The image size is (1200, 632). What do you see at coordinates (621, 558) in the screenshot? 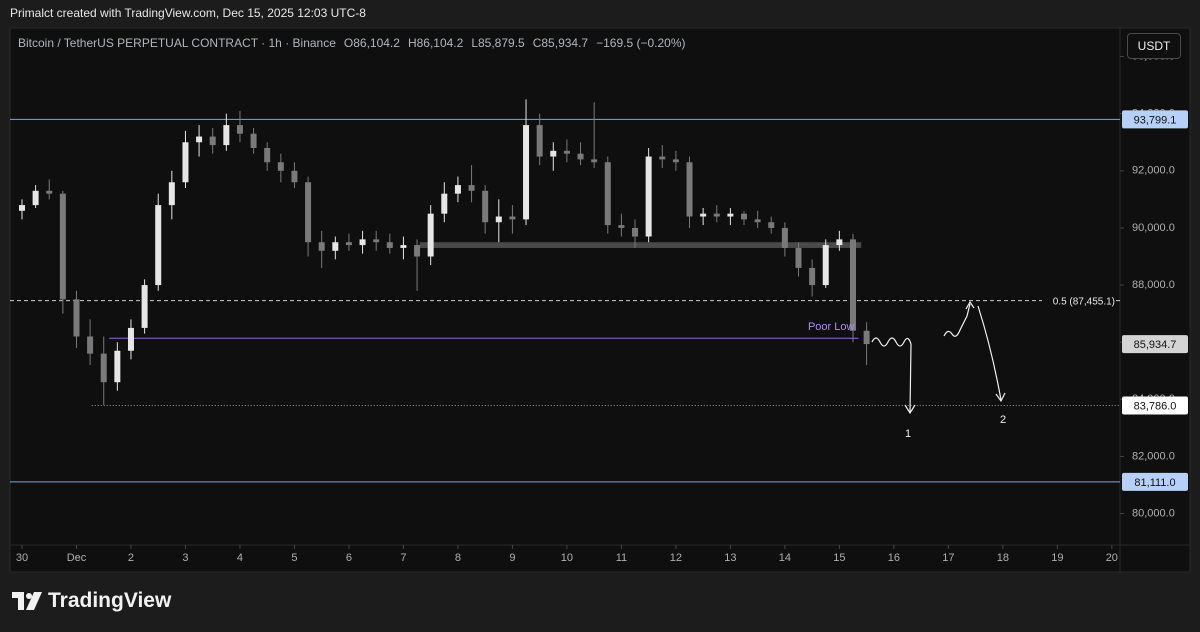
I see `x-tick-label: 11` at bounding box center [621, 558].